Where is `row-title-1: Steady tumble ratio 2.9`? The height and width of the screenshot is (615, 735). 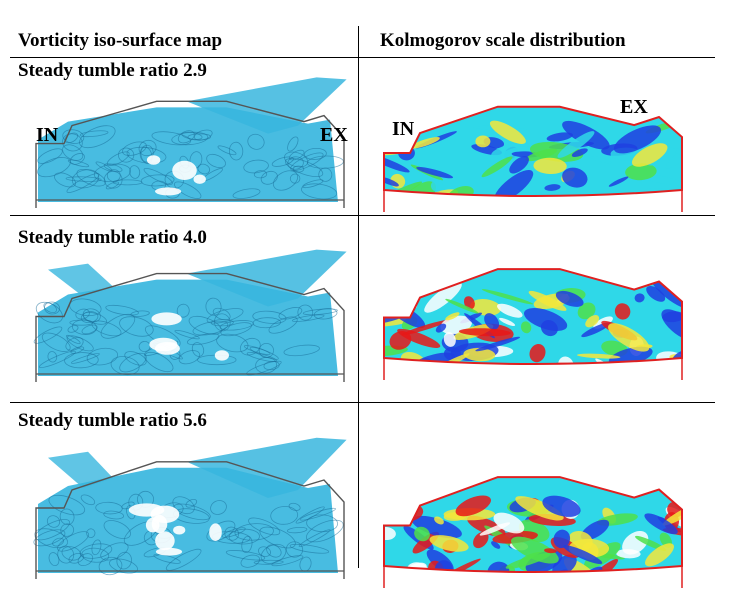 row-title-1: Steady tumble ratio 2.9 is located at coordinates (112, 70).